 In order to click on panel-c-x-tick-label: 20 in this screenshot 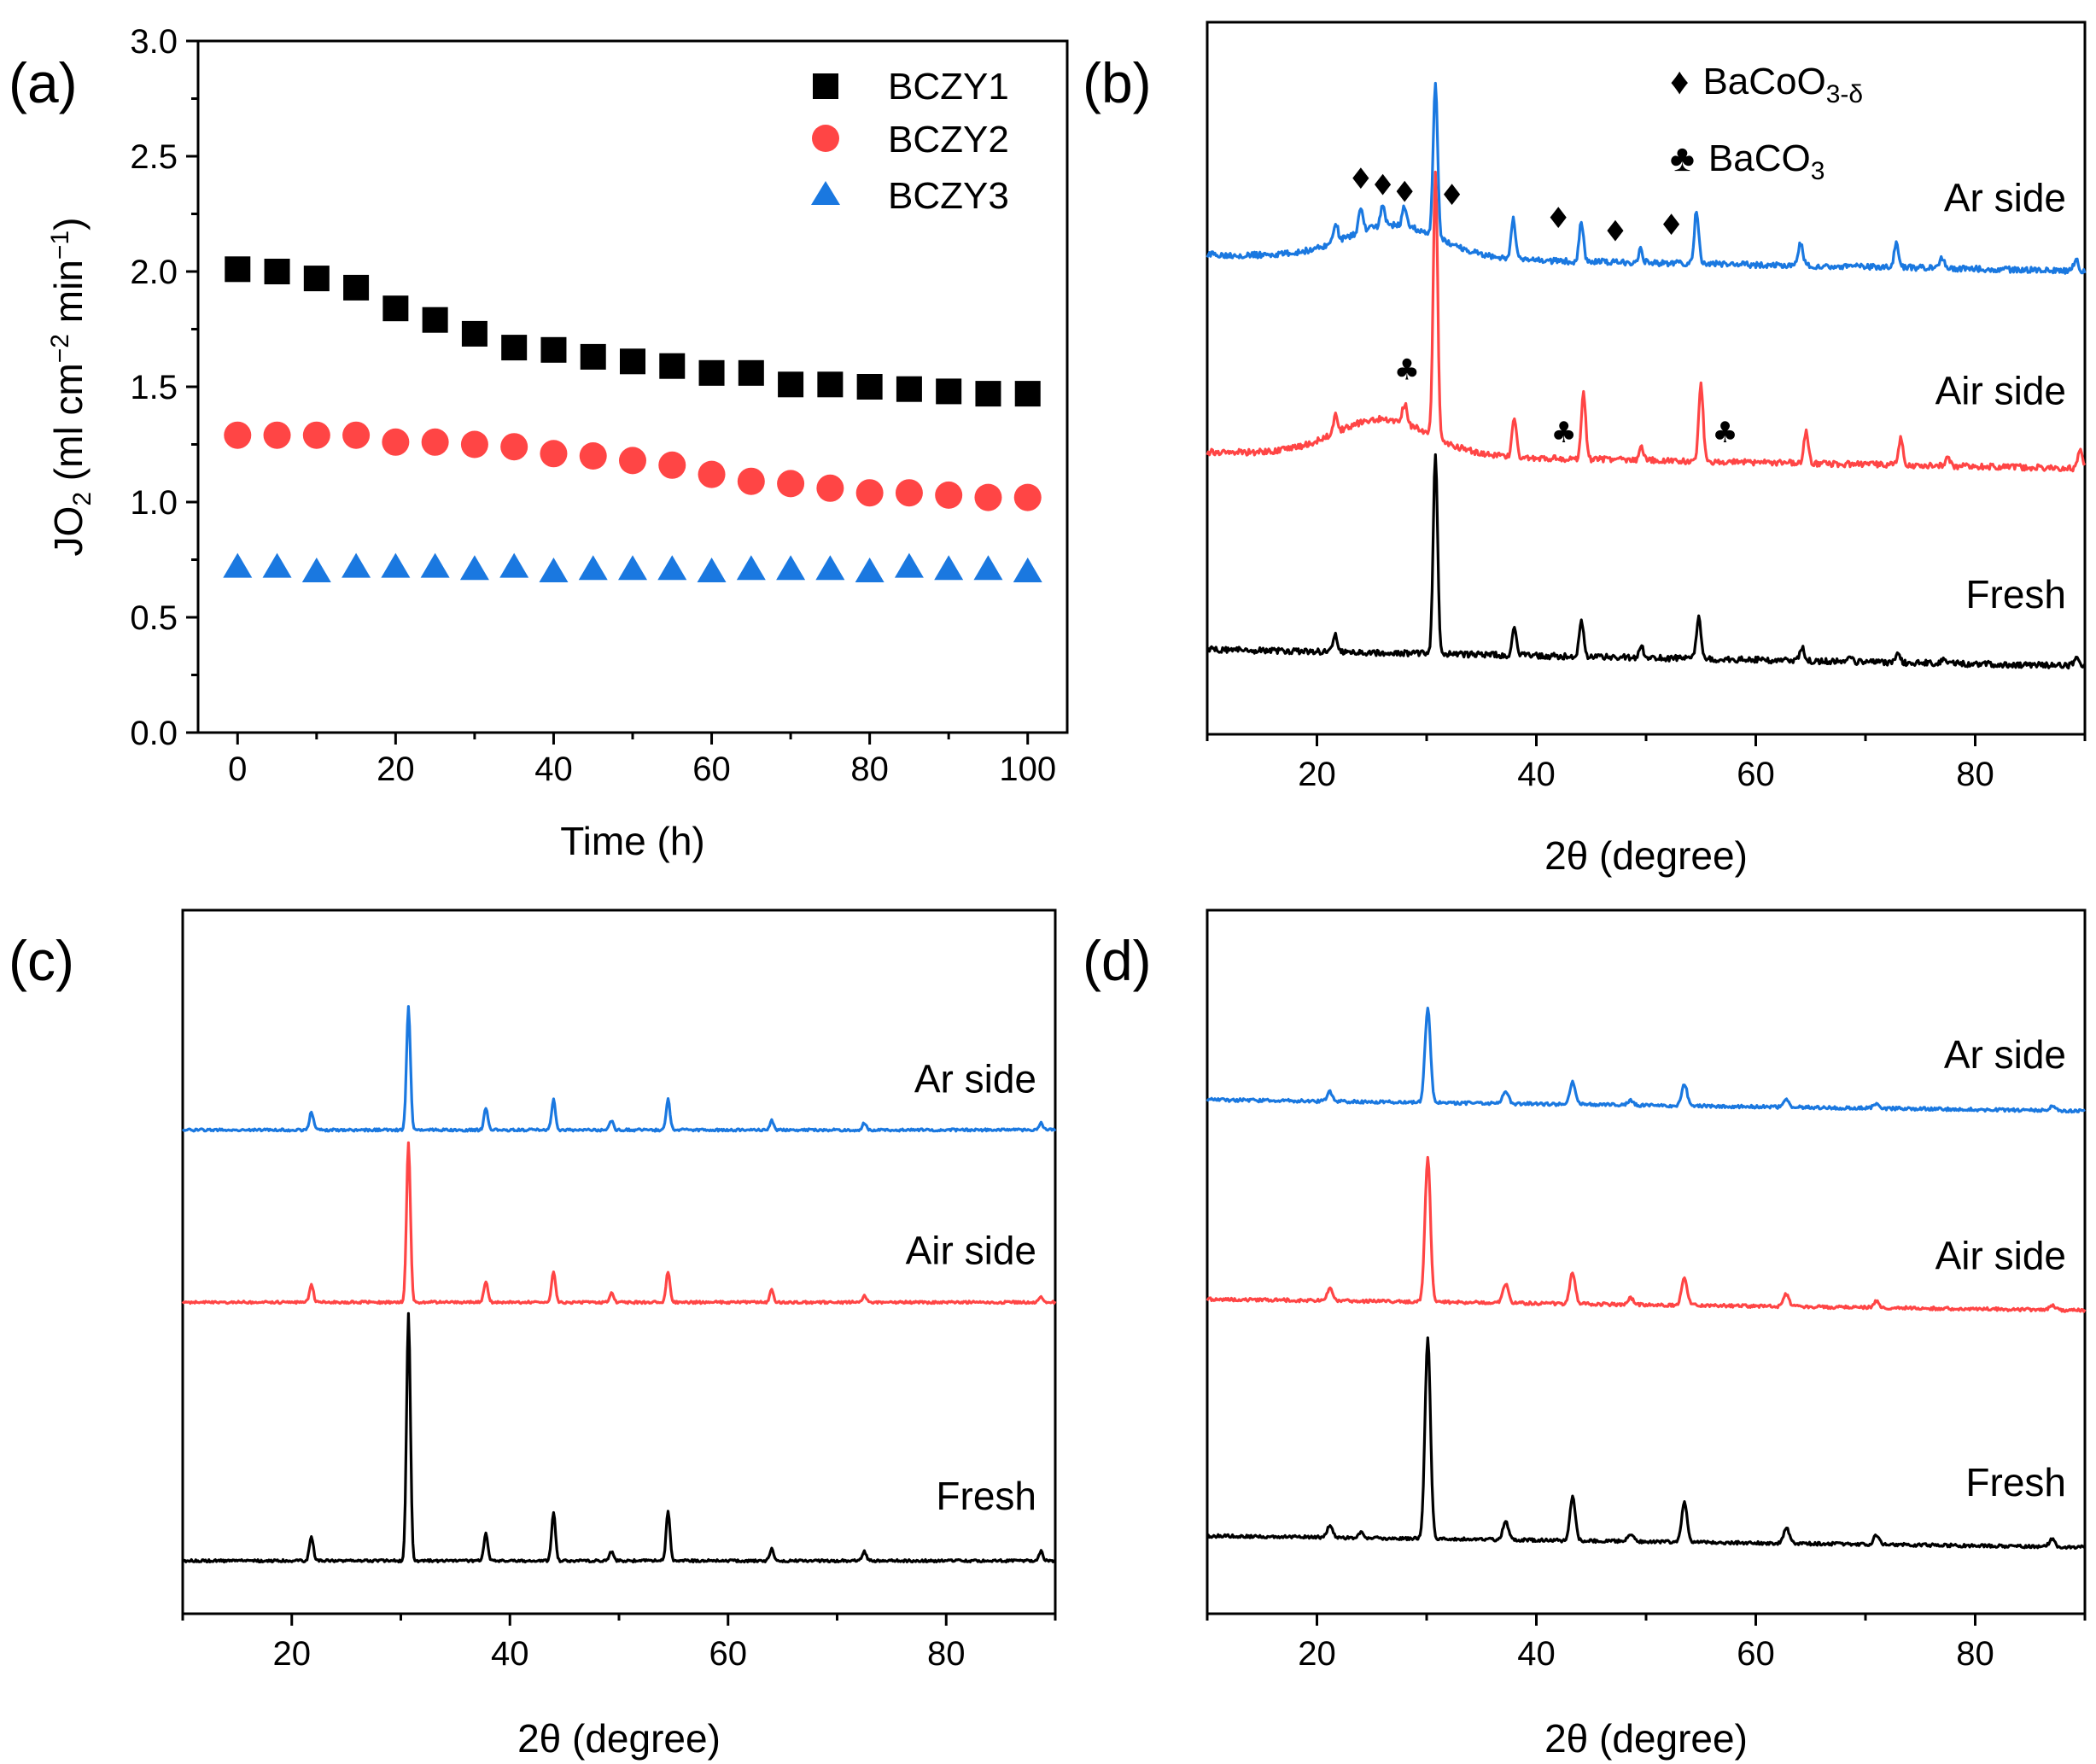, I will do `click(292, 1654)`.